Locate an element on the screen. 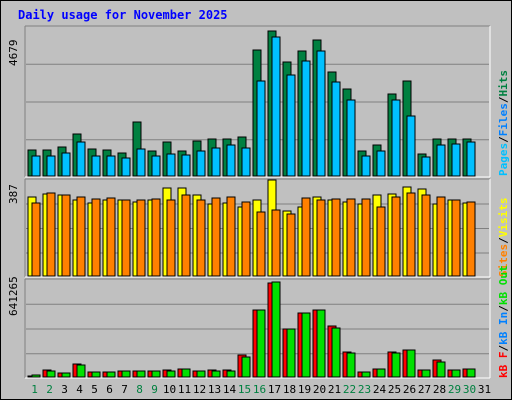  day-label-11: 11 is located at coordinates (184, 389).